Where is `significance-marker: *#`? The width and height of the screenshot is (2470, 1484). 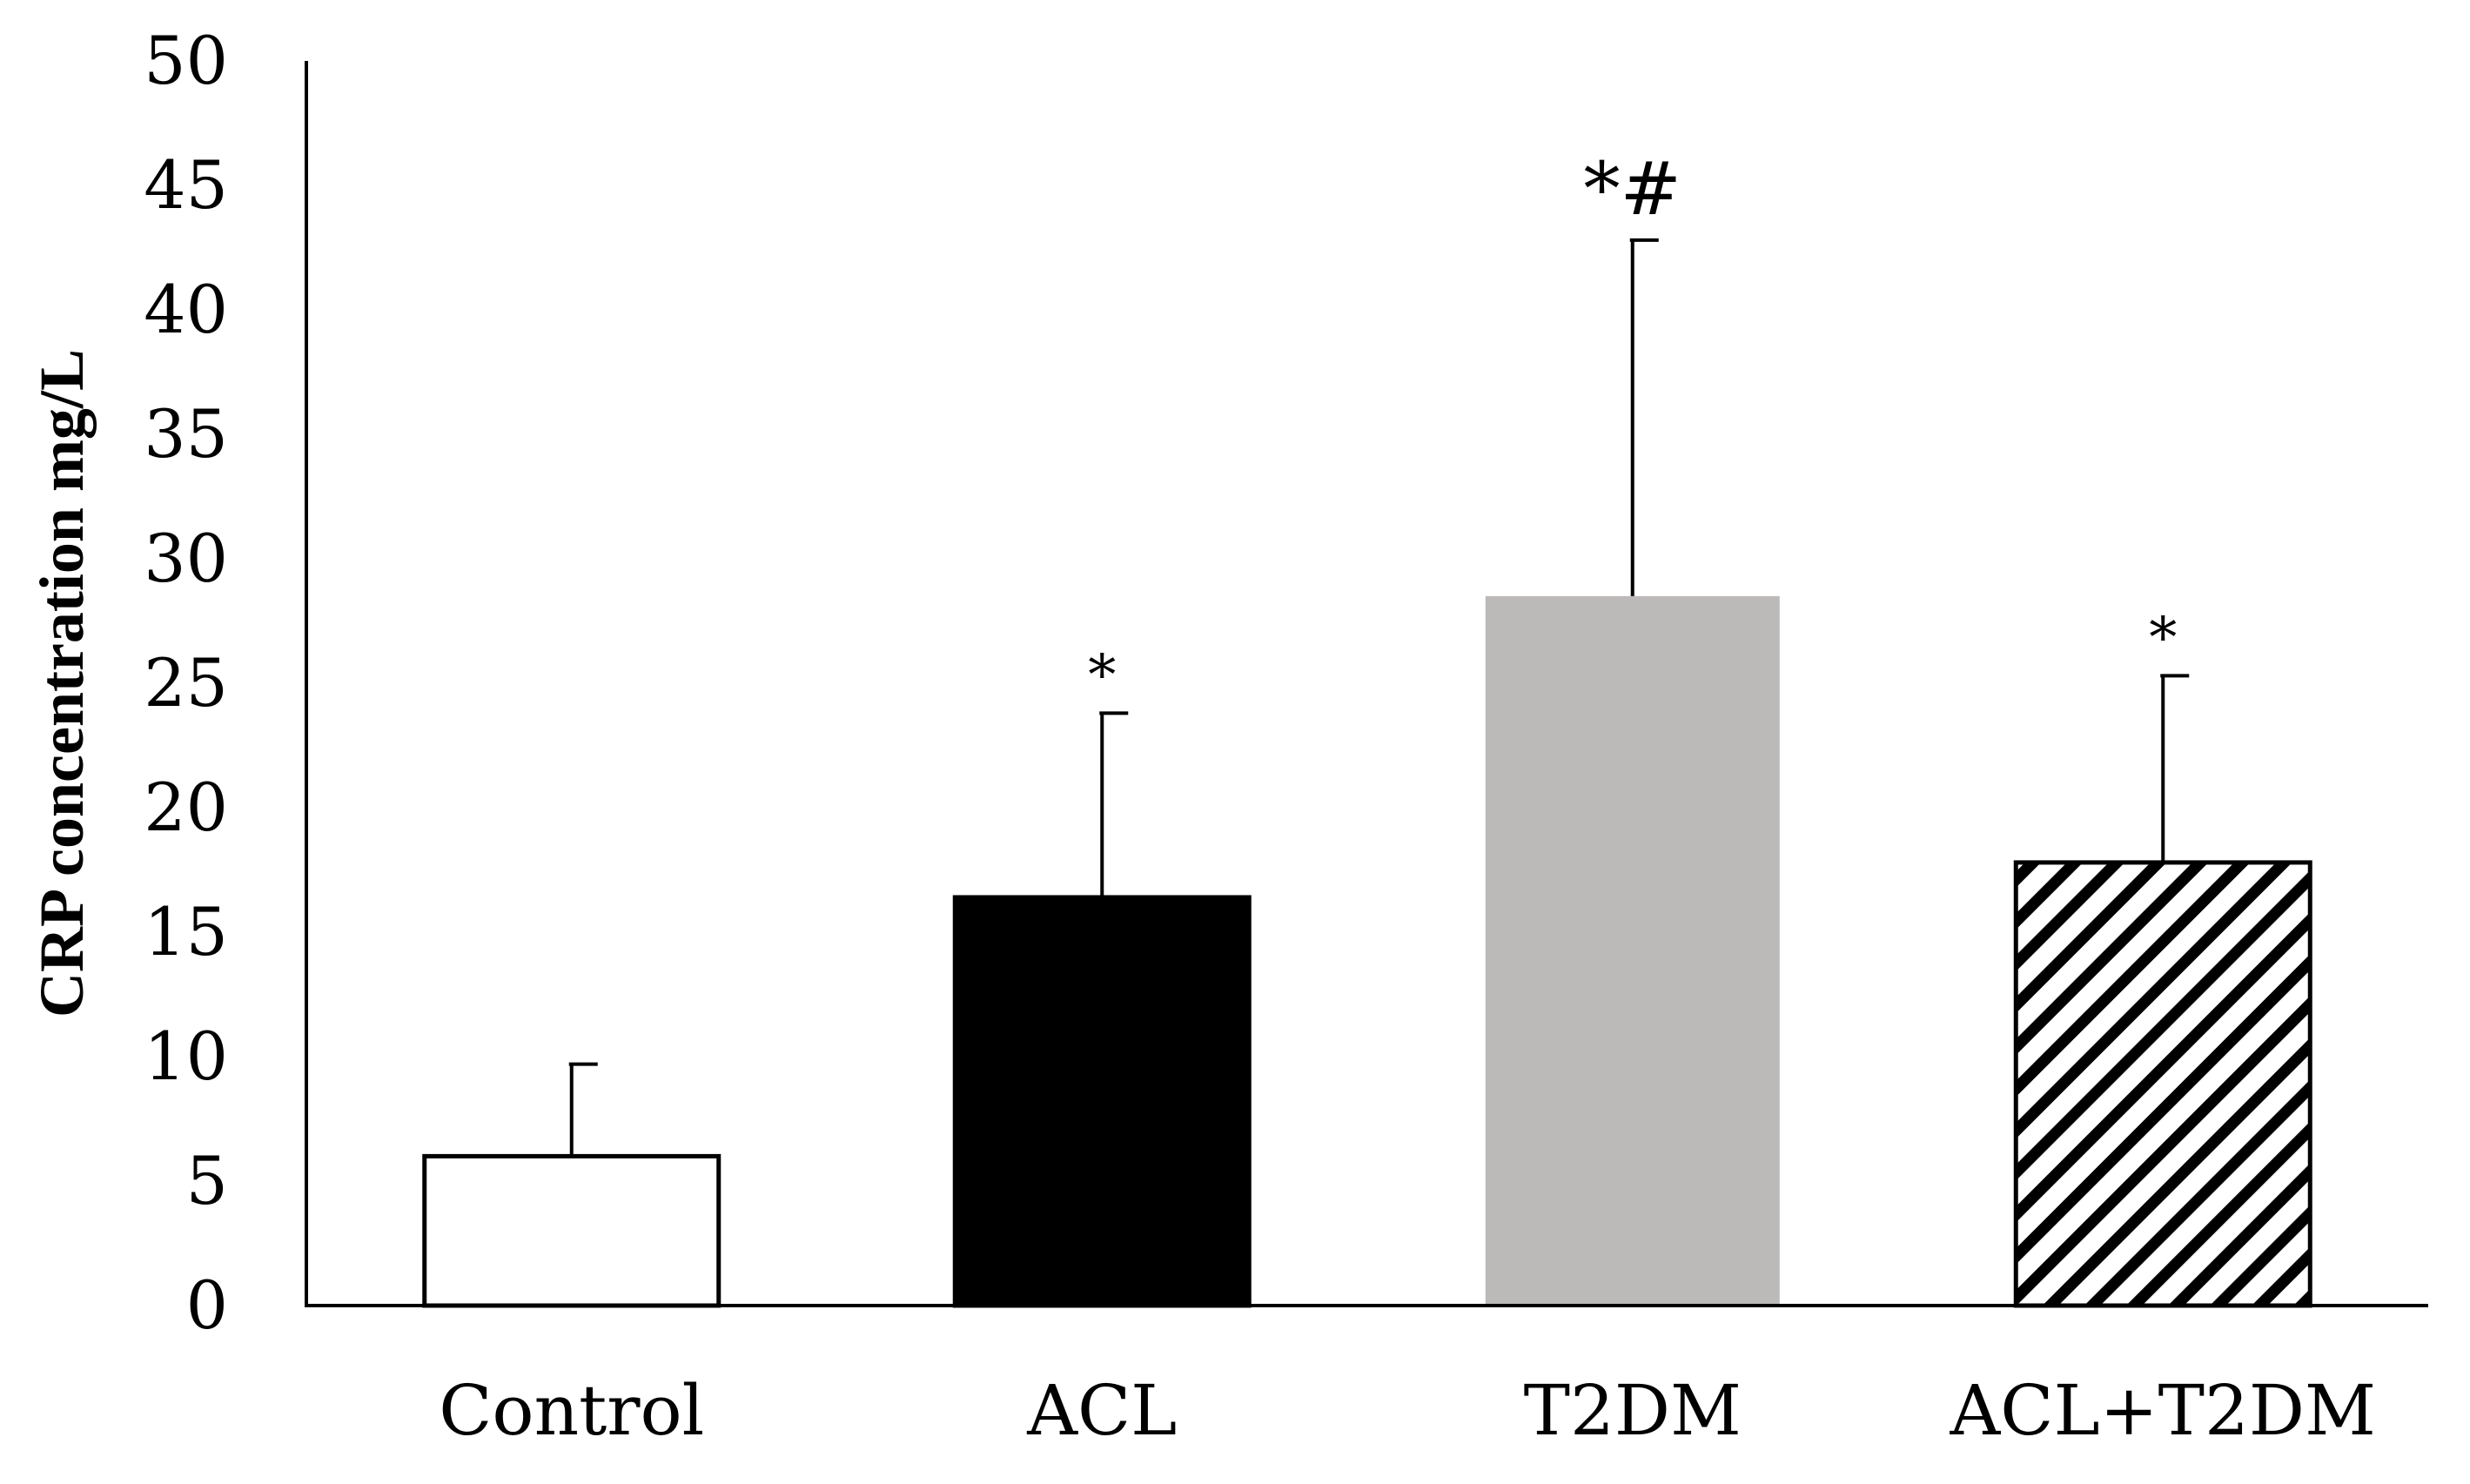
significance-marker: *# is located at coordinates (1632, 189).